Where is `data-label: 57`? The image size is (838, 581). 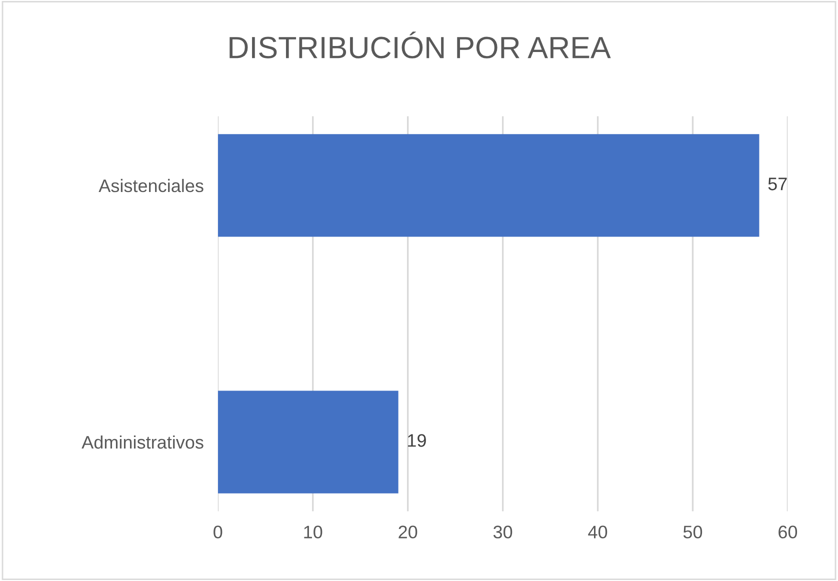 data-label: 57 is located at coordinates (777, 184).